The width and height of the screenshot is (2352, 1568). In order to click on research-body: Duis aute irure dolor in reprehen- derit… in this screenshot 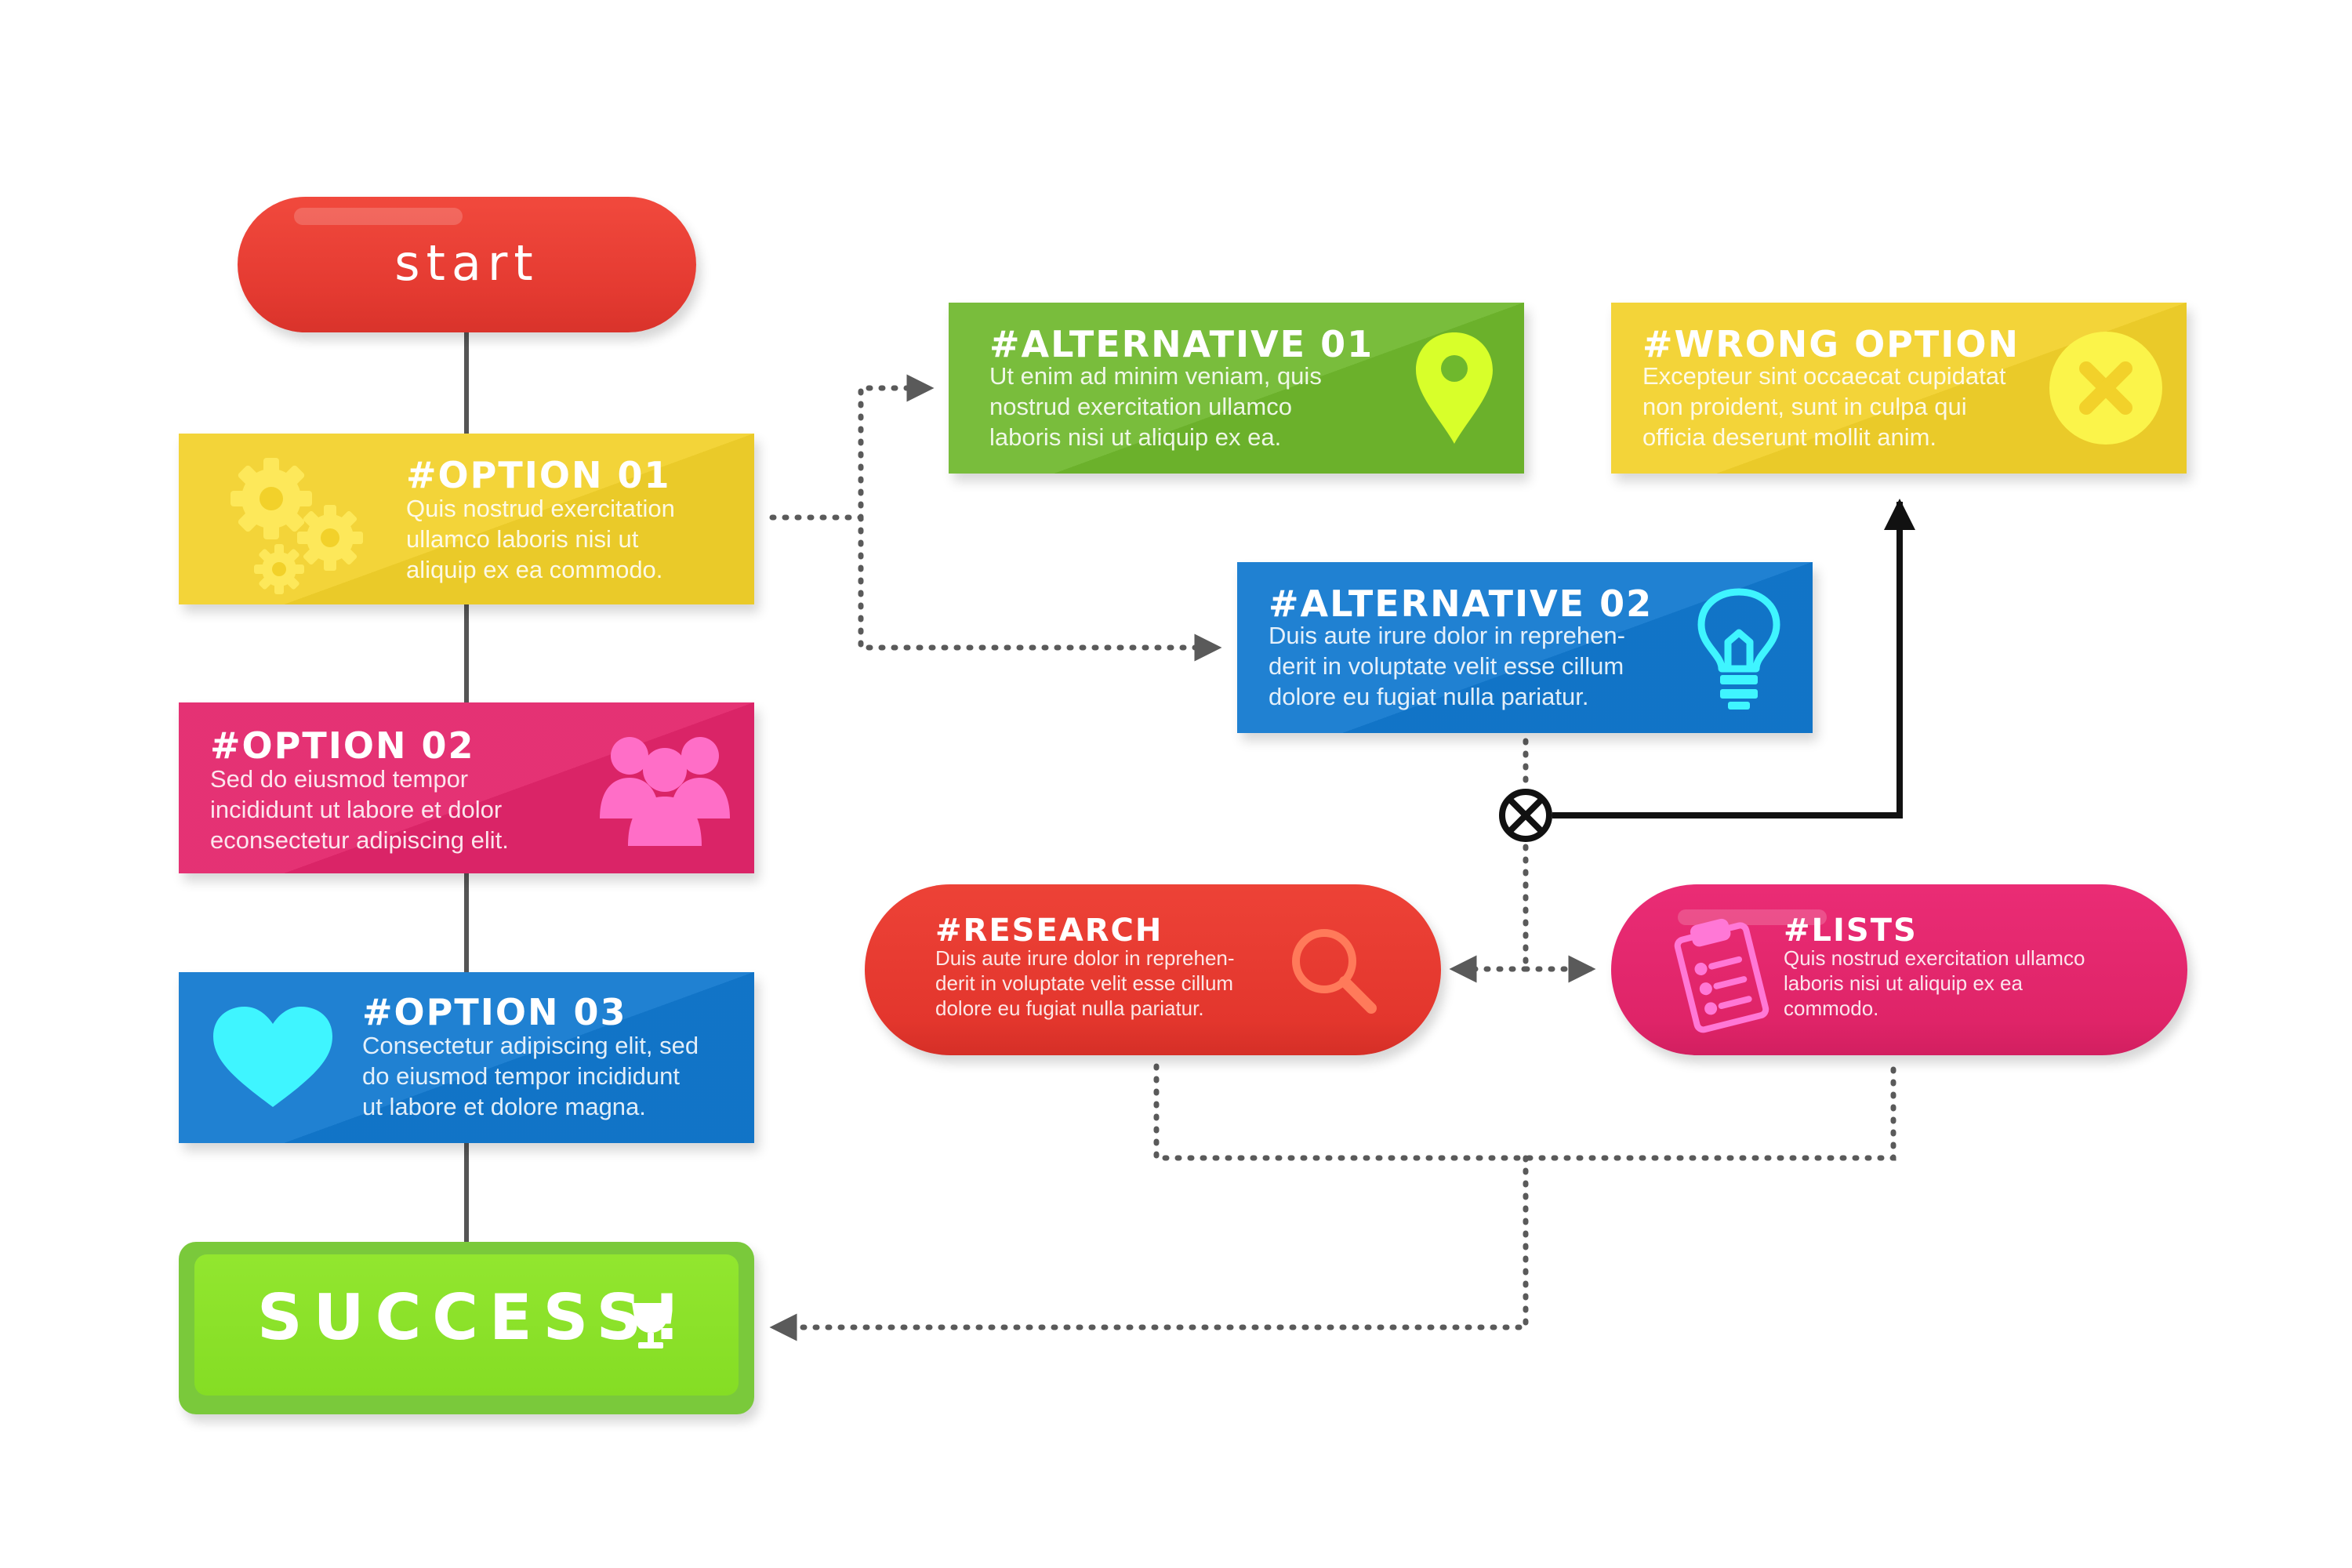, I will do `click(1085, 983)`.